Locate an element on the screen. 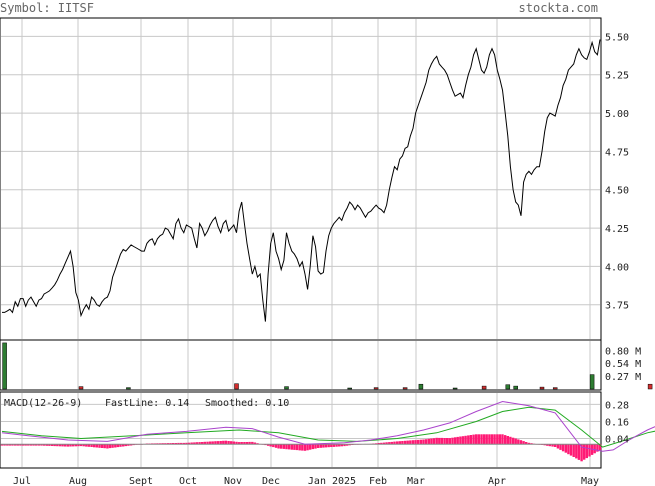 Image resolution: width=655 pixels, height=486 pixels. macd-lines is located at coordinates (328, 426).